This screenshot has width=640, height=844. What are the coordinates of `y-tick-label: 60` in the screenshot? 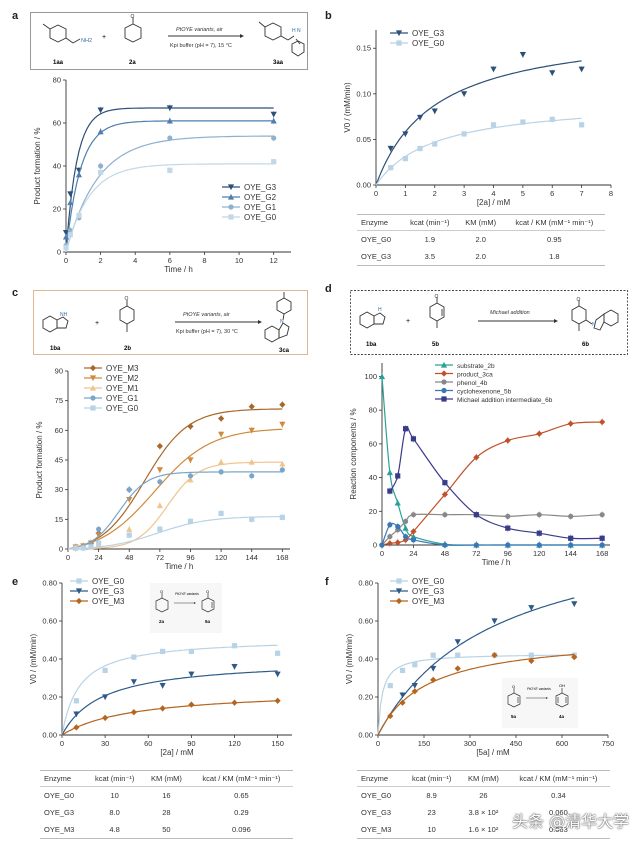 It's located at (57, 123).